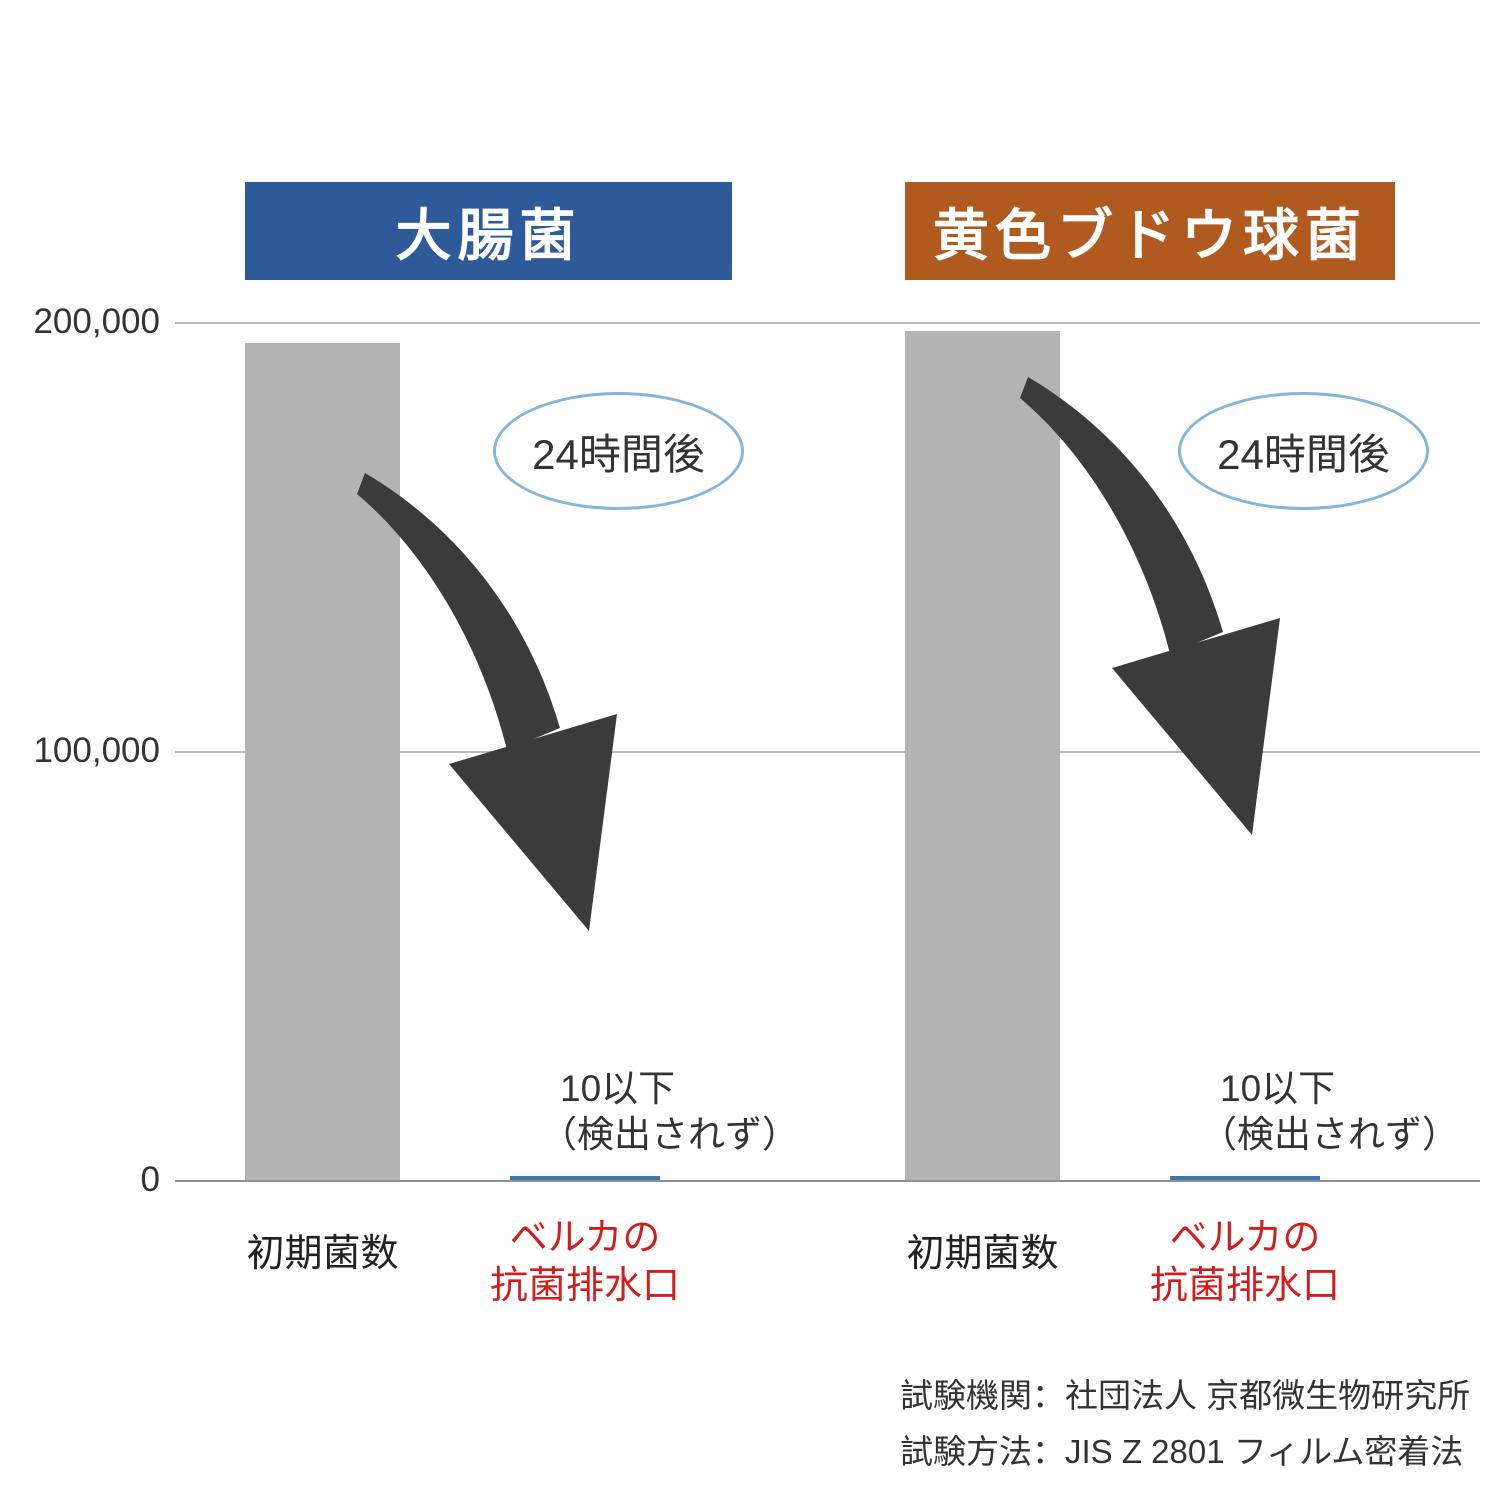 This screenshot has height=1502, width=1502. What do you see at coordinates (669, 1112) in the screenshot?
I see `result-ecoli: 10以下 （検出されず）` at bounding box center [669, 1112].